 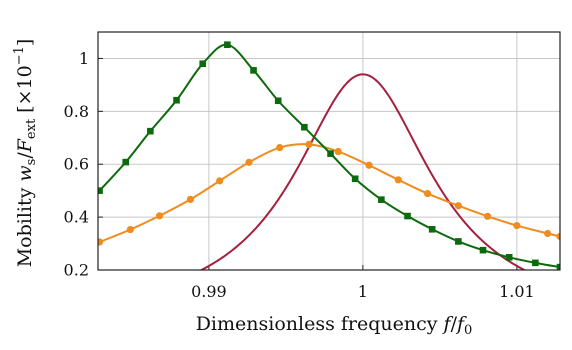 I want to click on y-tick-label: 0.8, so click(x=76, y=111).